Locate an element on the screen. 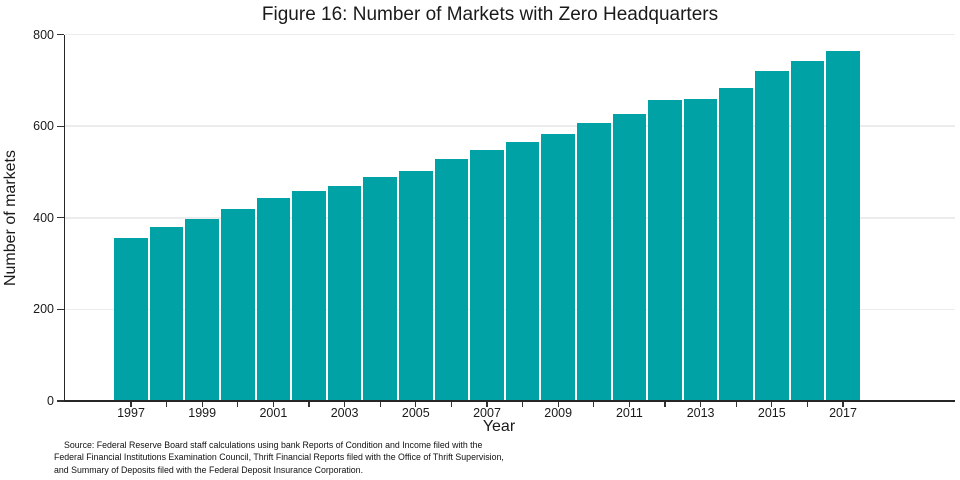 The width and height of the screenshot is (960, 480). x-tick-label: 2013 is located at coordinates (700, 413).